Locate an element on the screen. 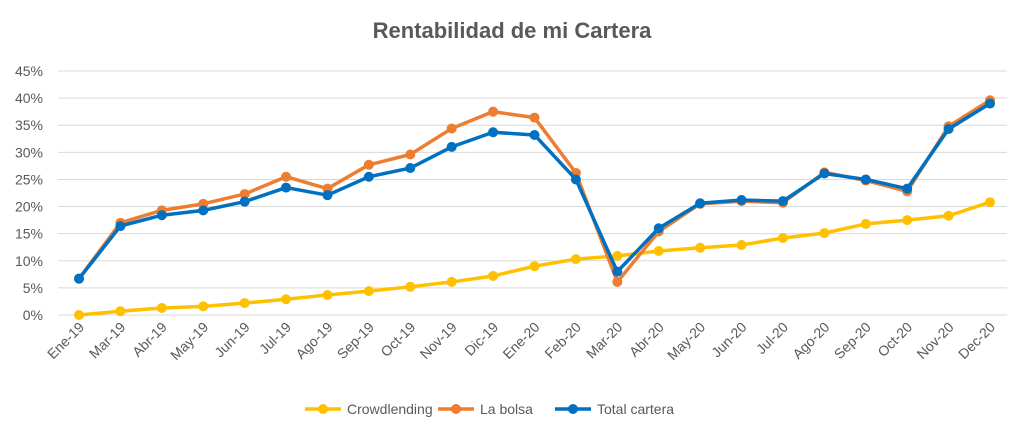 The image size is (1024, 432). x-tick-label: Sep-19 is located at coordinates (355, 340).